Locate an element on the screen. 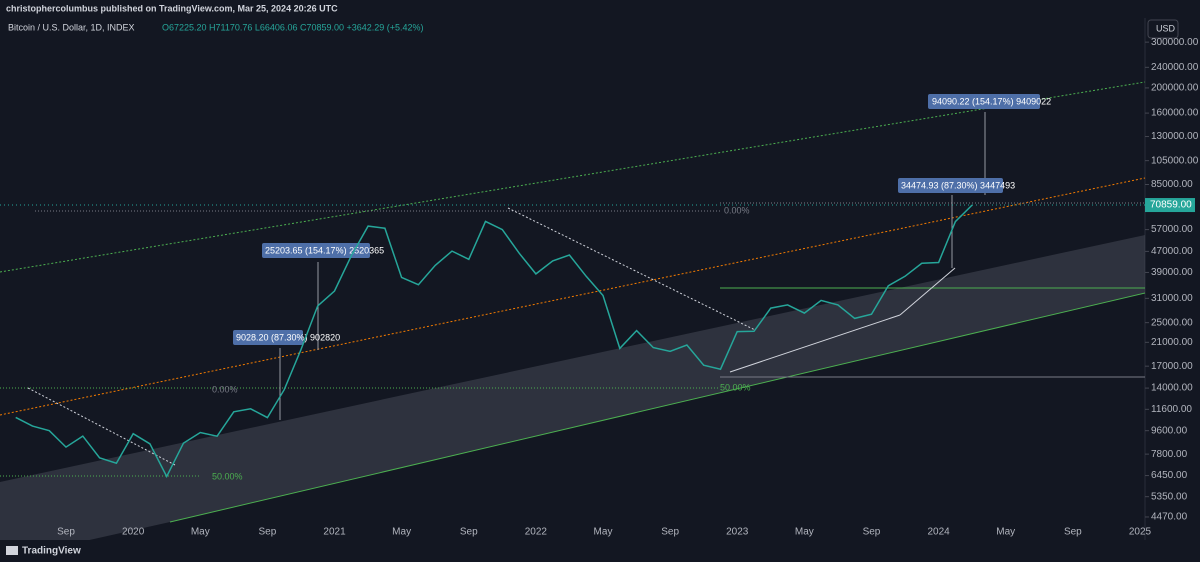  y-tick-label: 6450.00 is located at coordinates (1169, 475).